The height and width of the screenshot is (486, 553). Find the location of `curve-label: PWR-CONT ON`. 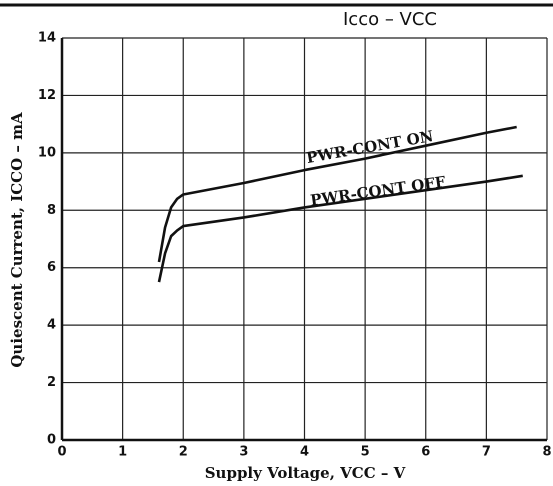

curve-label: PWR-CONT ON is located at coordinates (370, 147).